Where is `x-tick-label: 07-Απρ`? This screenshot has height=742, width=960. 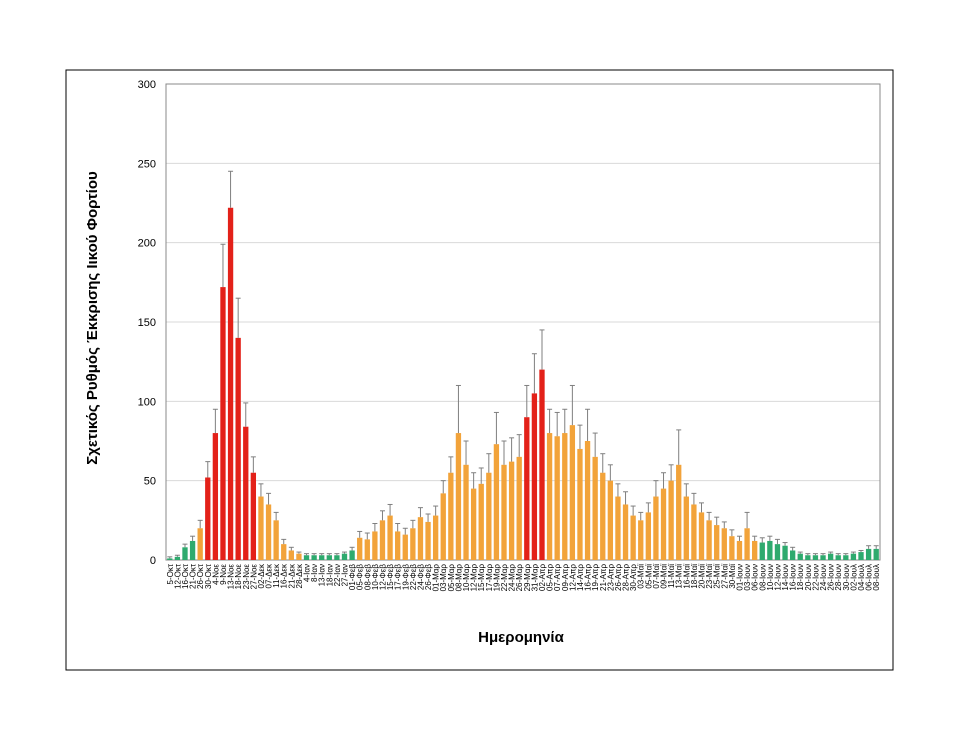
x-tick-label: 07-Απρ is located at coordinates (557, 577).